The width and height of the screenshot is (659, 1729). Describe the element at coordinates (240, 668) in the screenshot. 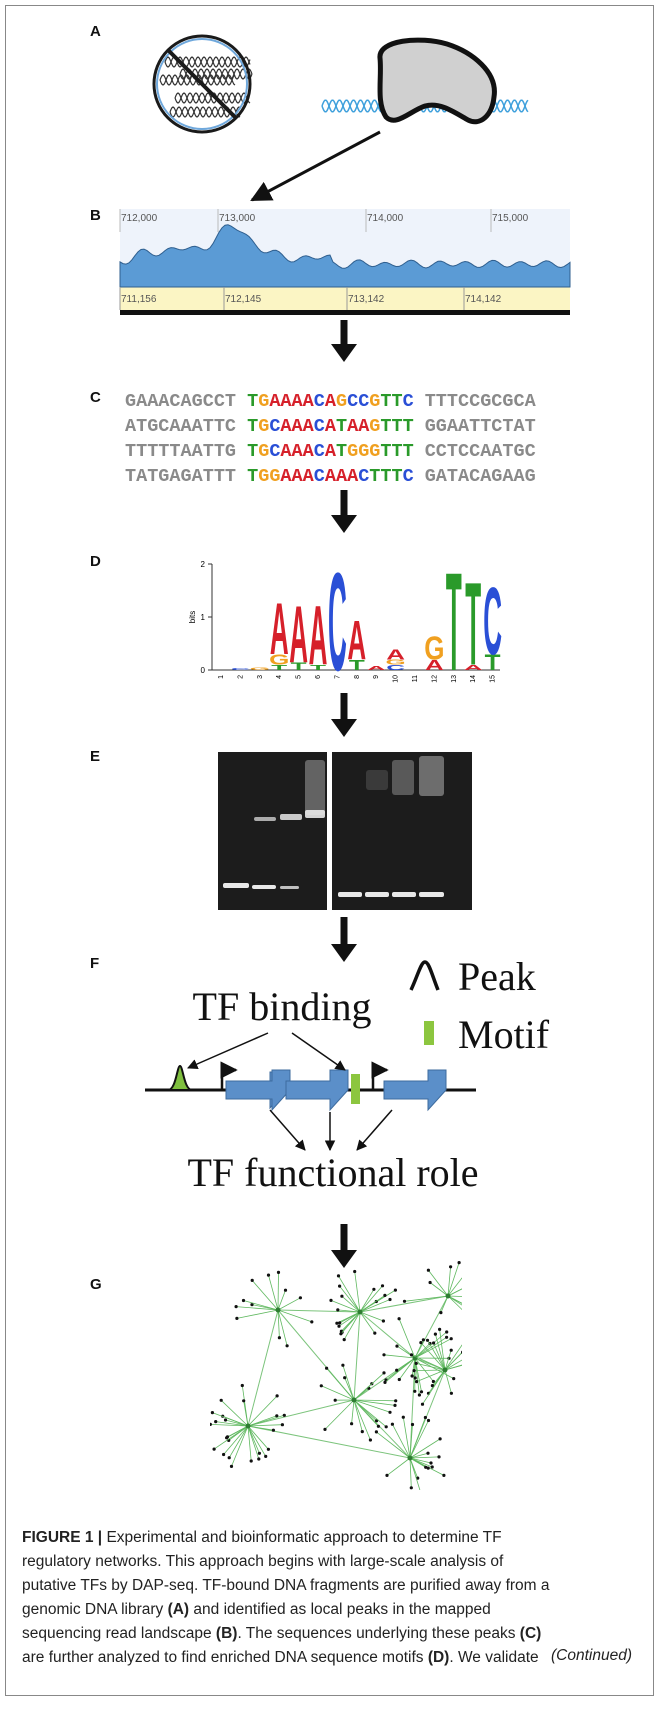

I see `logo-letter: C` at that location.